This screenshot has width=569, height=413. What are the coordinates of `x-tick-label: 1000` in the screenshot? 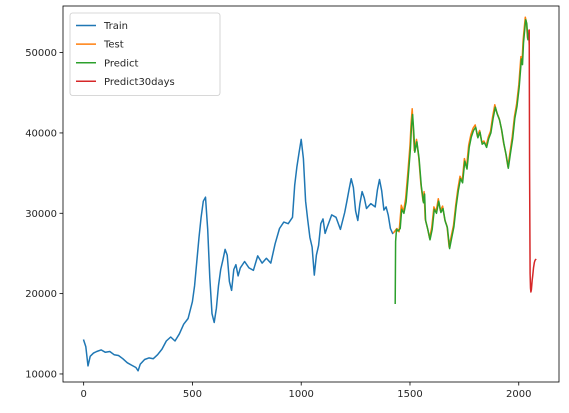 It's located at (300, 394).